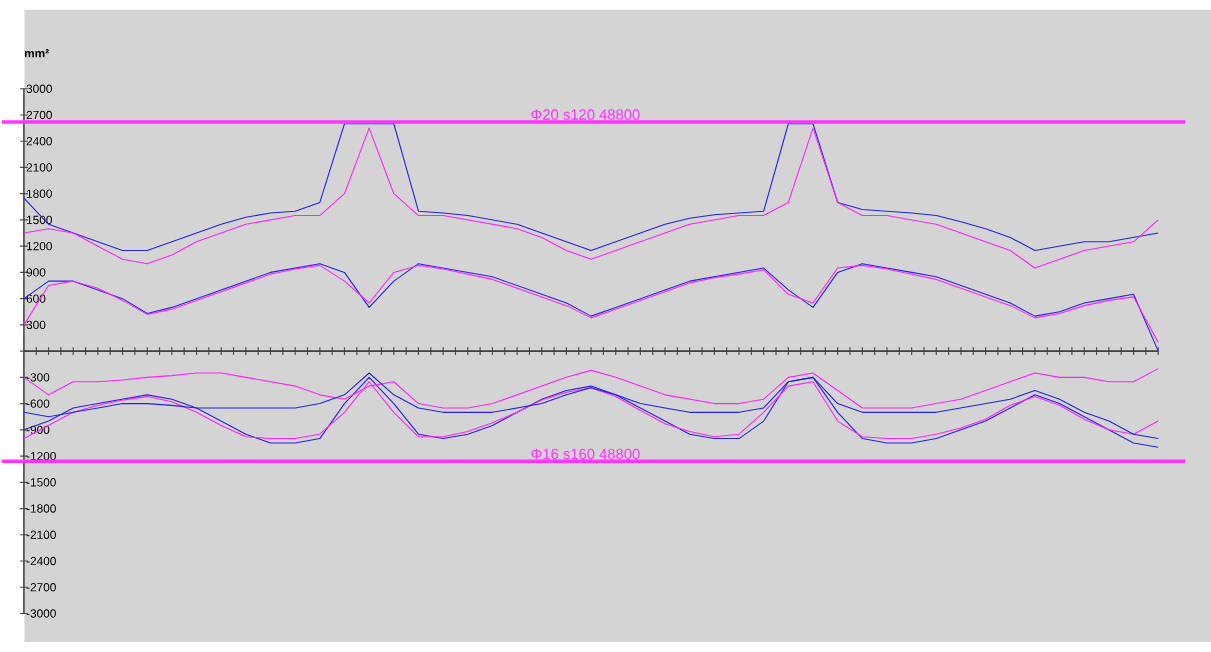  Describe the element at coordinates (39, 115) in the screenshot. I see `y-tick-label: 2700` at that location.